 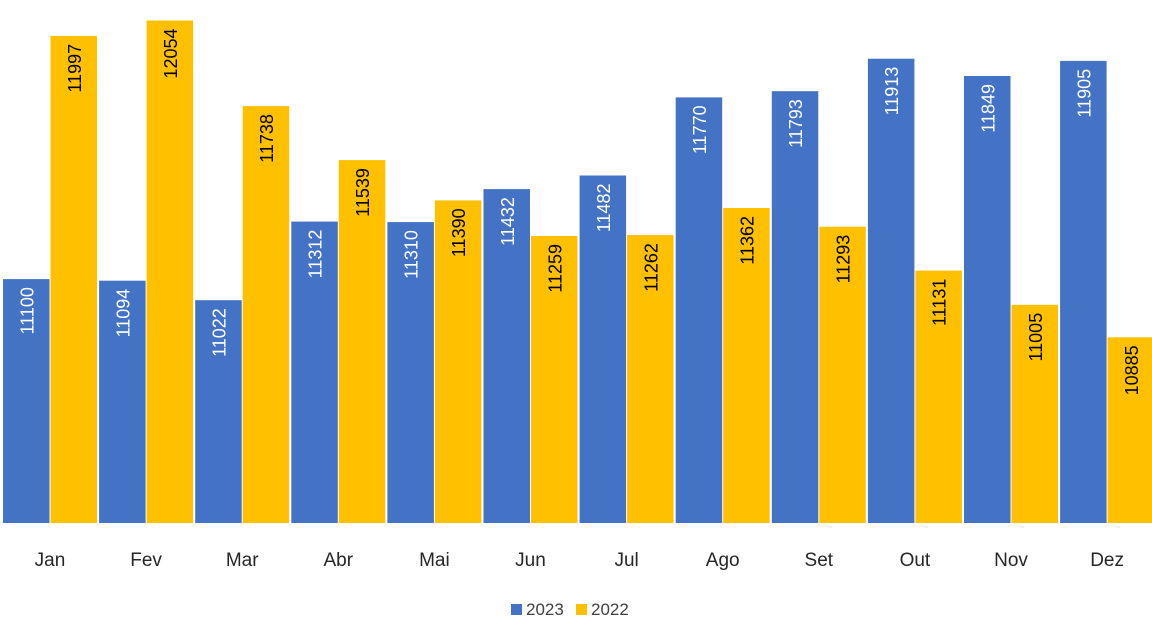 What do you see at coordinates (1083, 292) in the screenshot?
I see `bar-2023-dez` at bounding box center [1083, 292].